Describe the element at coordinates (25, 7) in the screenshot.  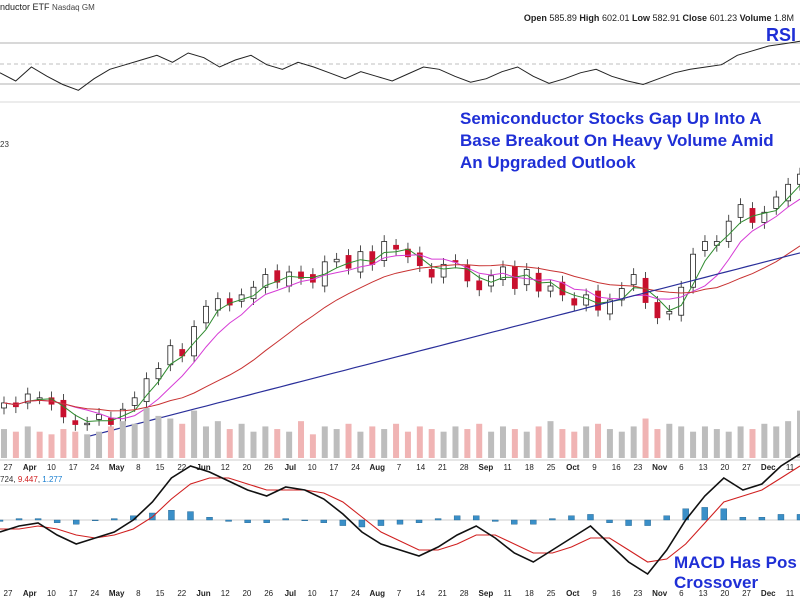
I see `etf-name: nductor ETF` at that location.